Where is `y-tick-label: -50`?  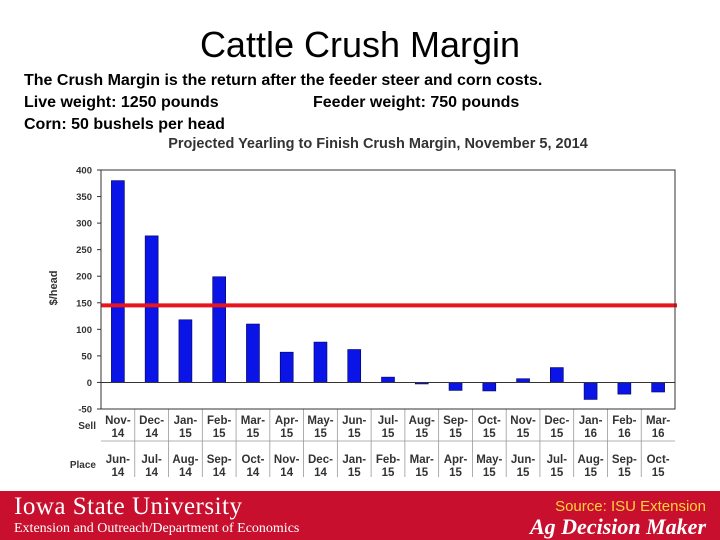
y-tick-label: -50 is located at coordinates (85, 410).